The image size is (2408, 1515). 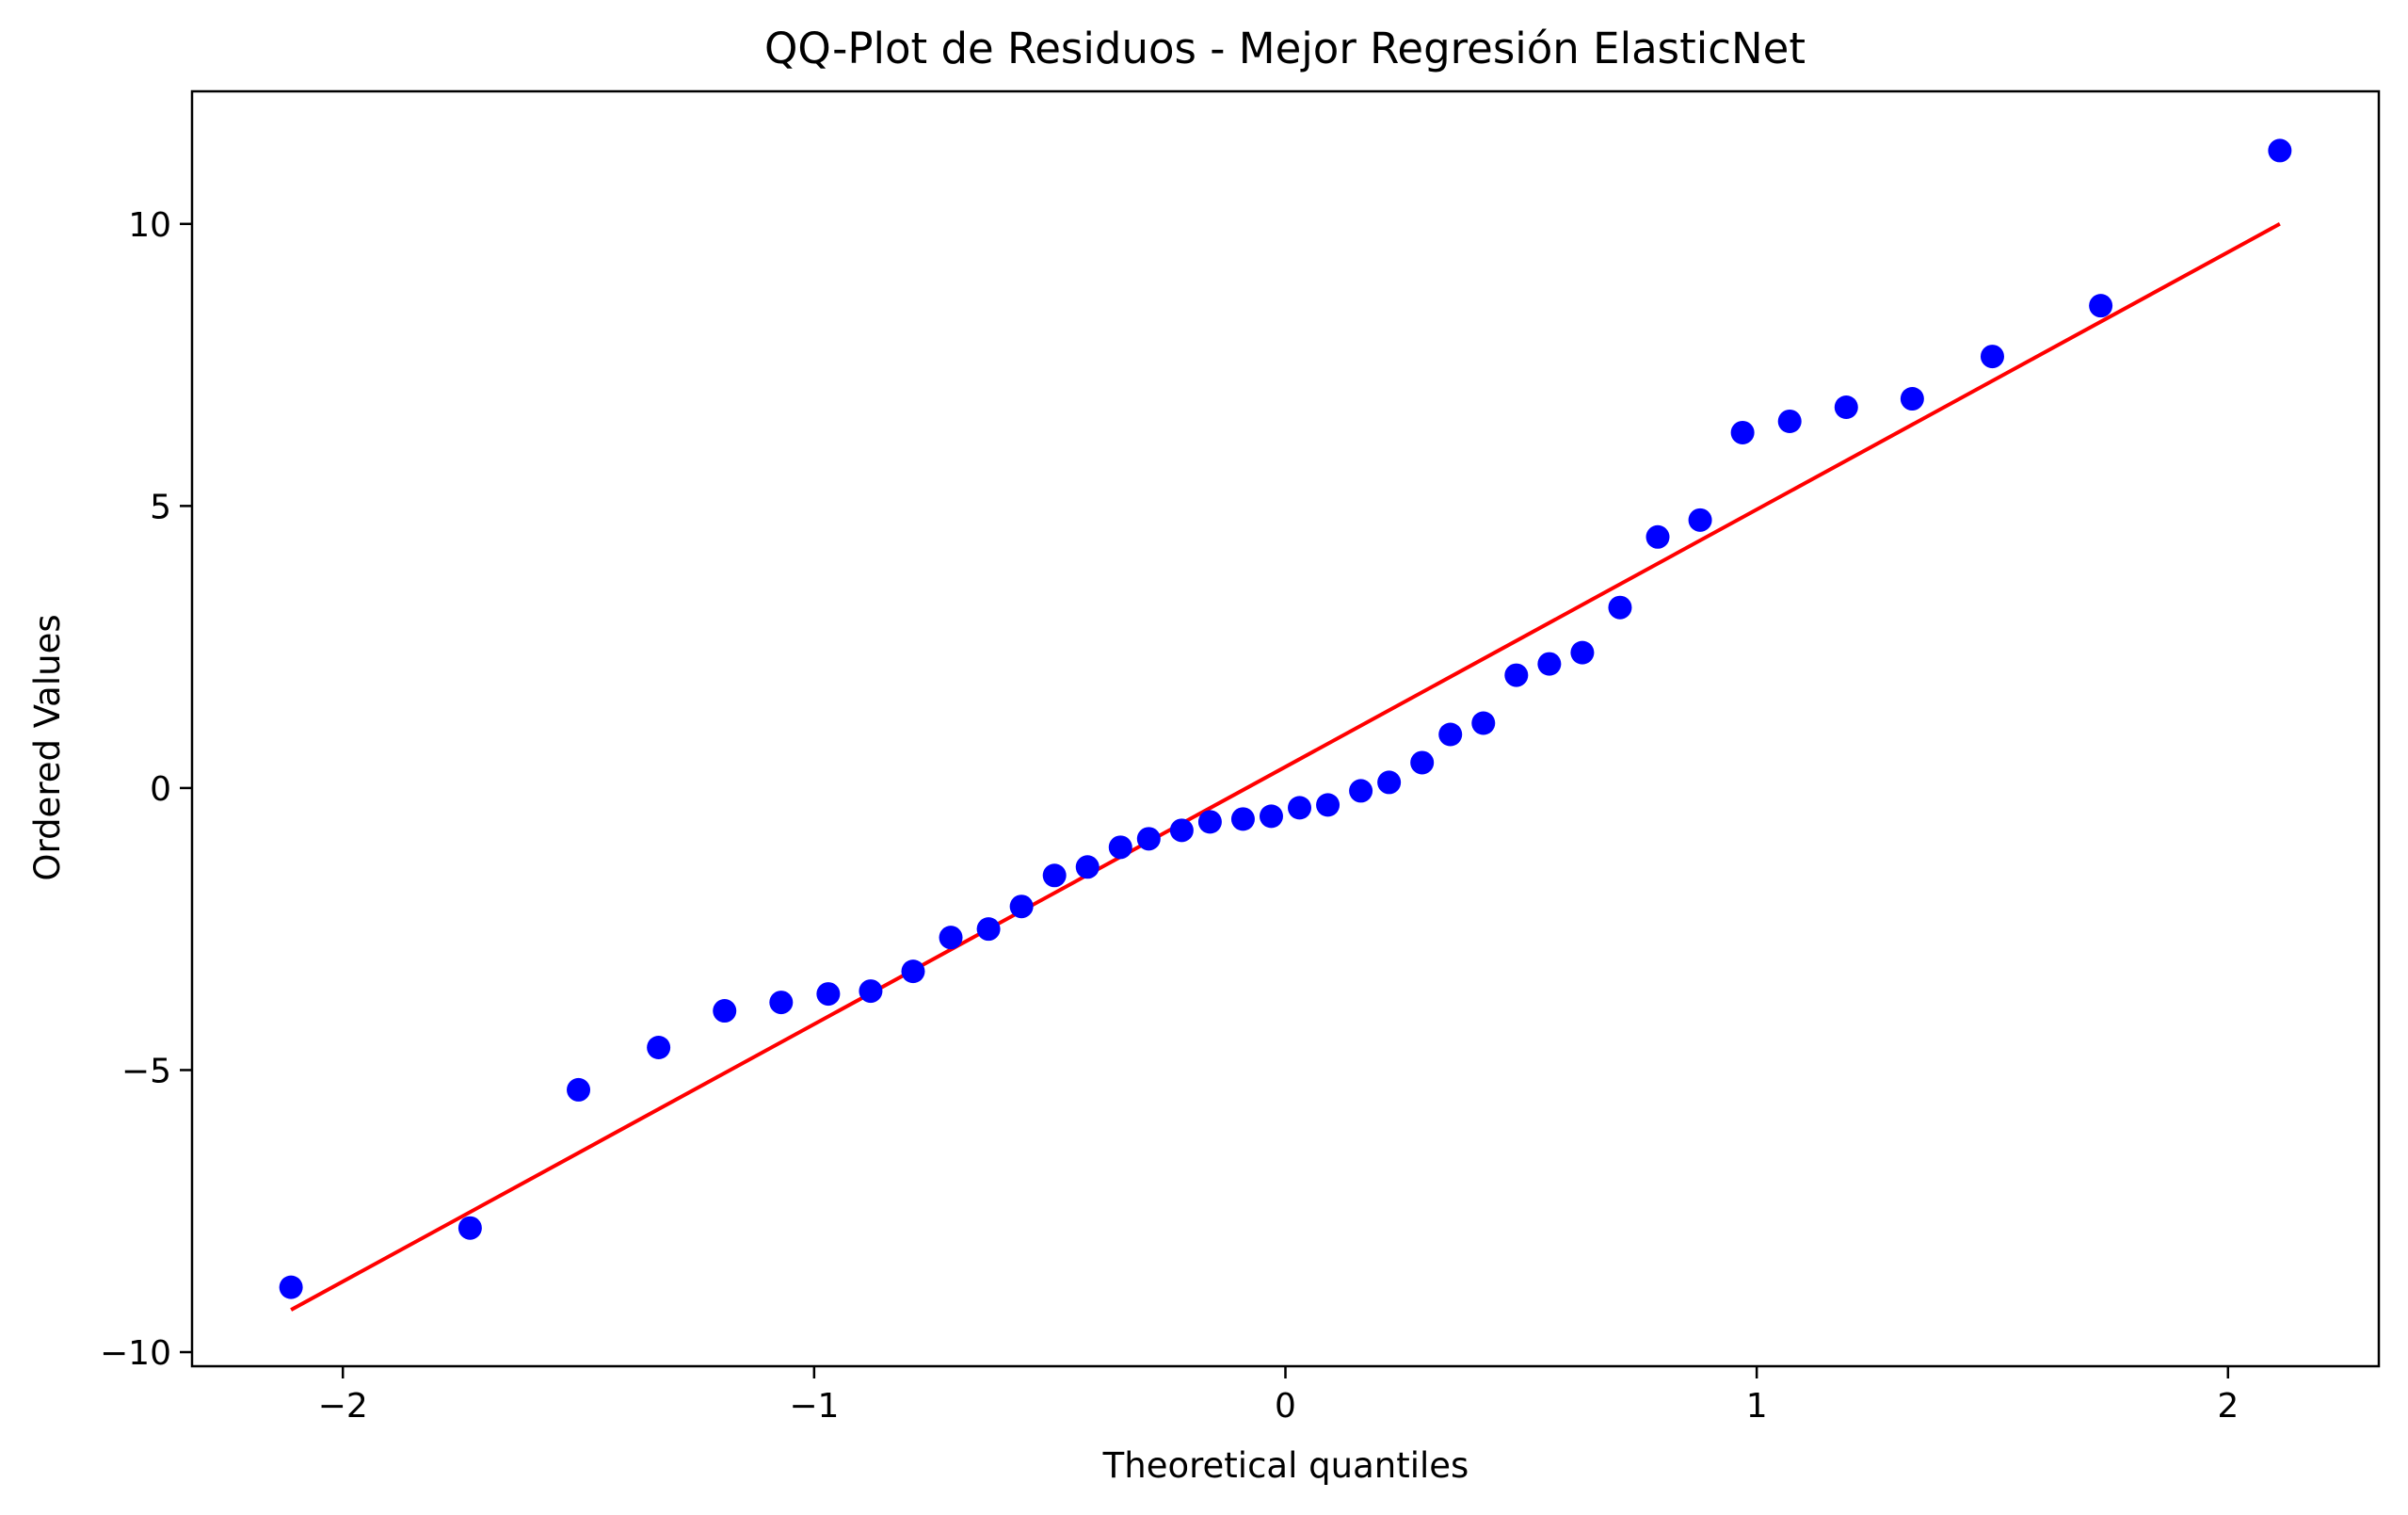 What do you see at coordinates (814, 1406) in the screenshot?
I see `x-tick-label: −1` at bounding box center [814, 1406].